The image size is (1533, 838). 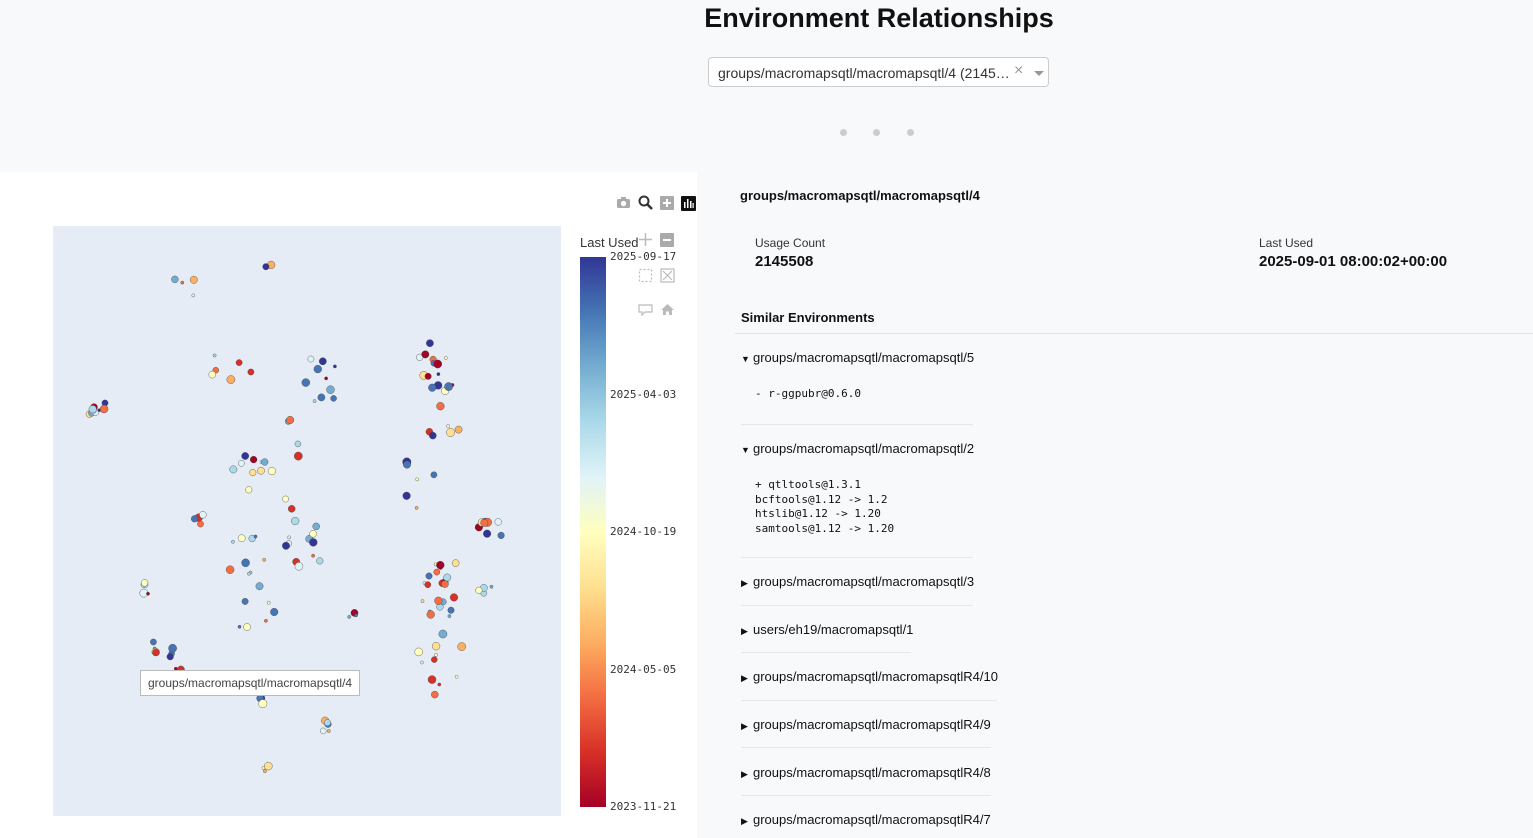 What do you see at coordinates (1019, 70) in the screenshot?
I see `clear-icon: ×` at bounding box center [1019, 70].